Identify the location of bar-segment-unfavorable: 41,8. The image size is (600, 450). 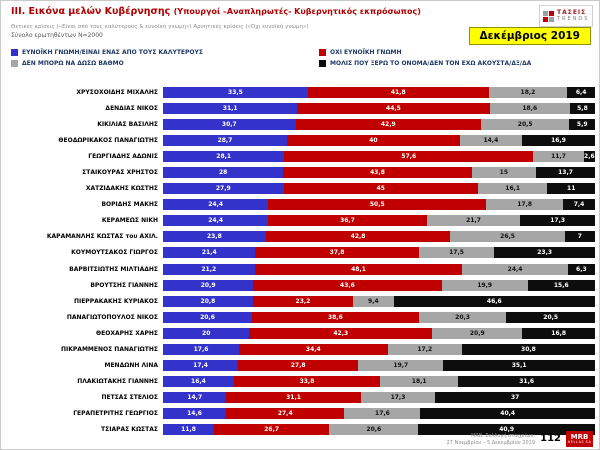
(398, 92).